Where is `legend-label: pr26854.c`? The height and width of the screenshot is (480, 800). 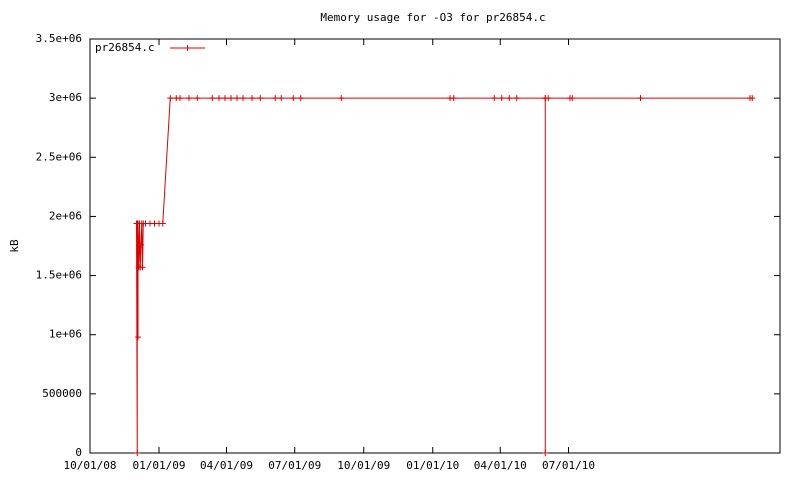 legend-label: pr26854.c is located at coordinates (125, 47).